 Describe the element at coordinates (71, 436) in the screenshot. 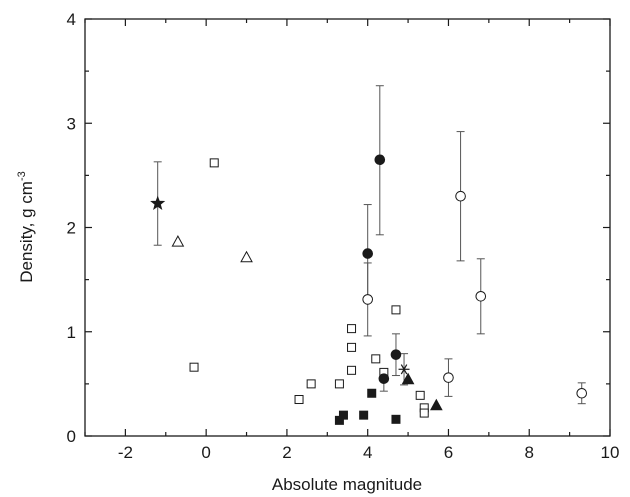

I see `y-tick-label: 0` at that location.